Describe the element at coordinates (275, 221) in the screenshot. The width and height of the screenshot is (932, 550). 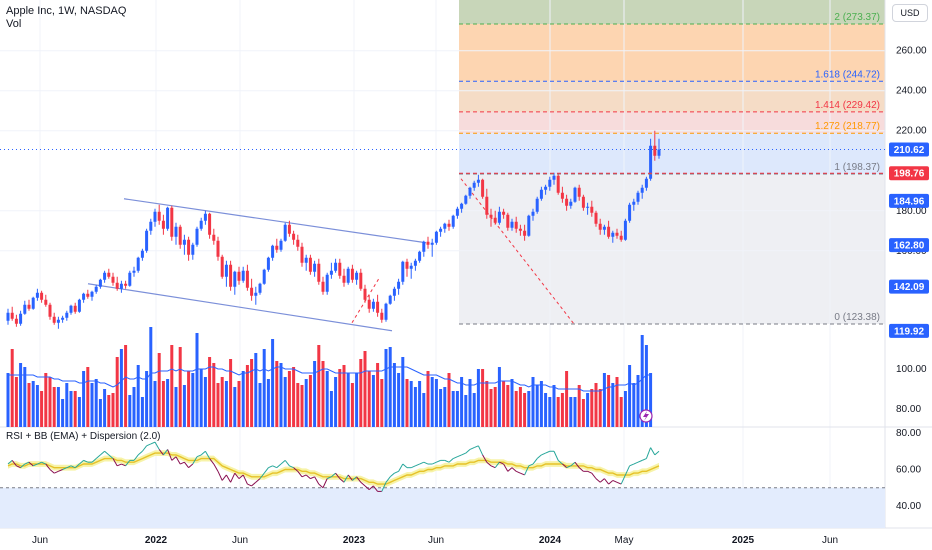
I see `channel-upper-line` at that location.